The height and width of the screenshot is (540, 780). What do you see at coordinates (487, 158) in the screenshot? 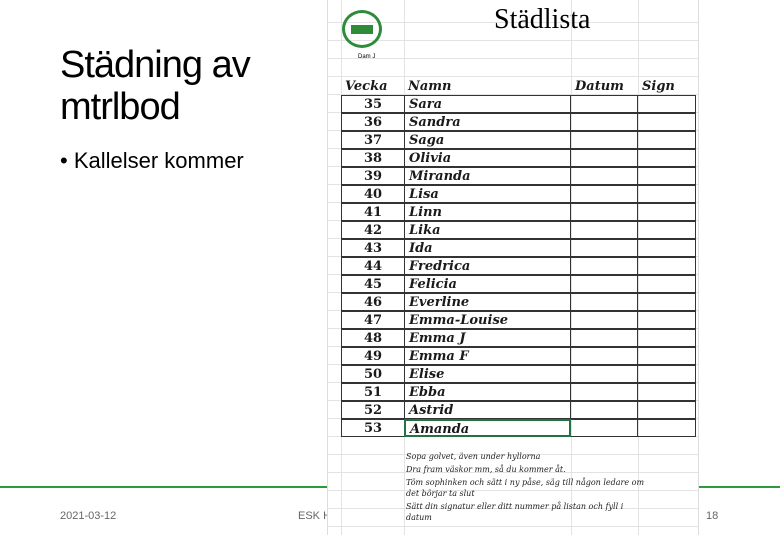
I see `name: Olivia` at bounding box center [487, 158].